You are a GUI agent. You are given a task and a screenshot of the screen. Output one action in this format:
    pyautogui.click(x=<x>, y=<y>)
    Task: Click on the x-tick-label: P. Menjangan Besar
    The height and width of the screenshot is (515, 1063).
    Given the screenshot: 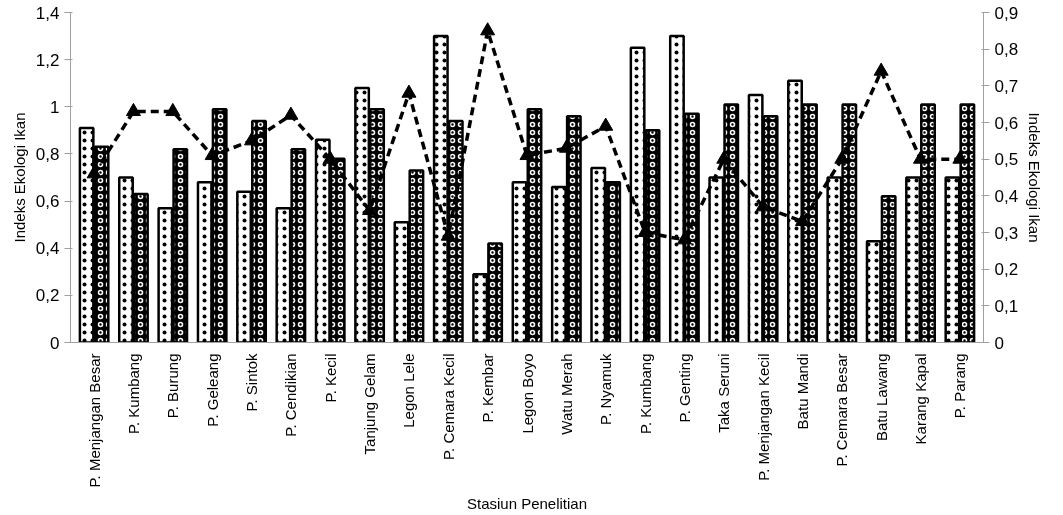 What is the action you would take?
    pyautogui.click(x=94, y=420)
    